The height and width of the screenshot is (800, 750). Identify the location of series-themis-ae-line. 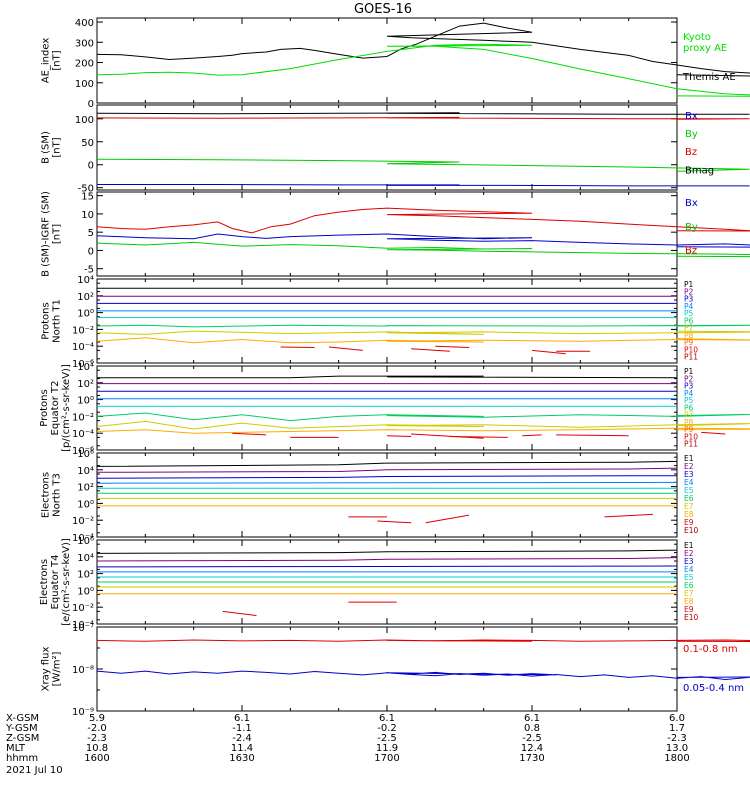
(423, 49).